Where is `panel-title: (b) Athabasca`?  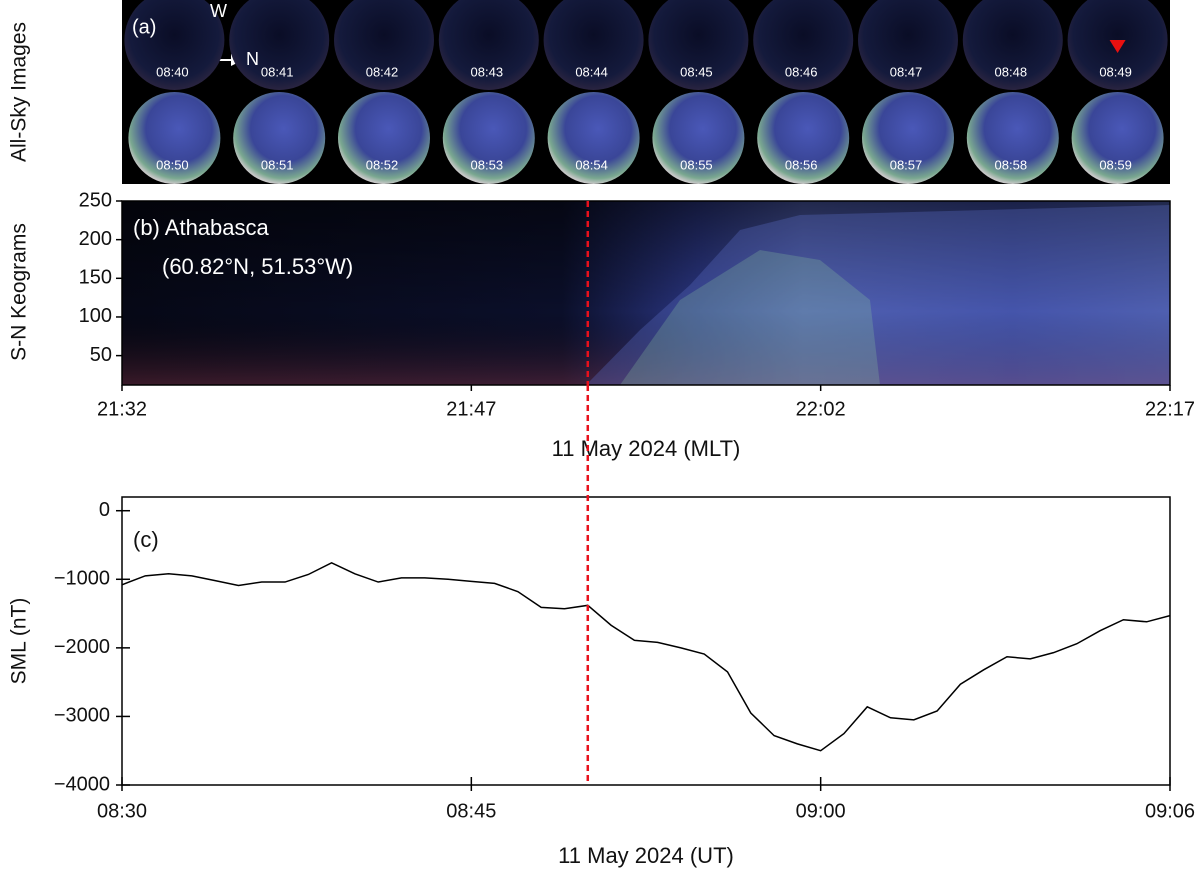 panel-title: (b) Athabasca is located at coordinates (201, 227).